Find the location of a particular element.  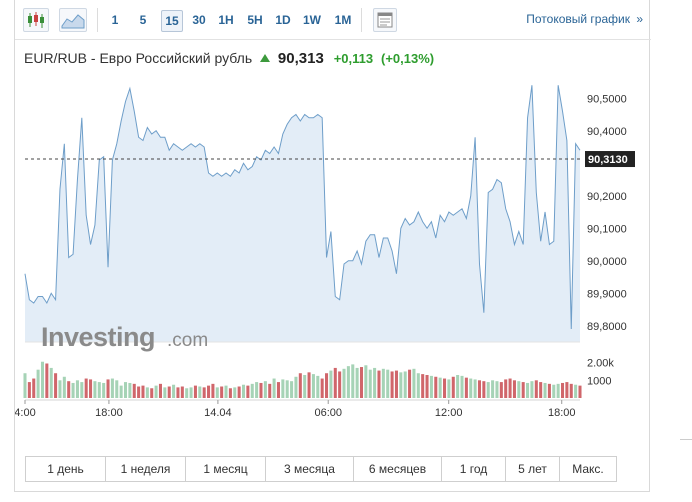

stream-chart-link: Потоковый график » is located at coordinates (584, 19).